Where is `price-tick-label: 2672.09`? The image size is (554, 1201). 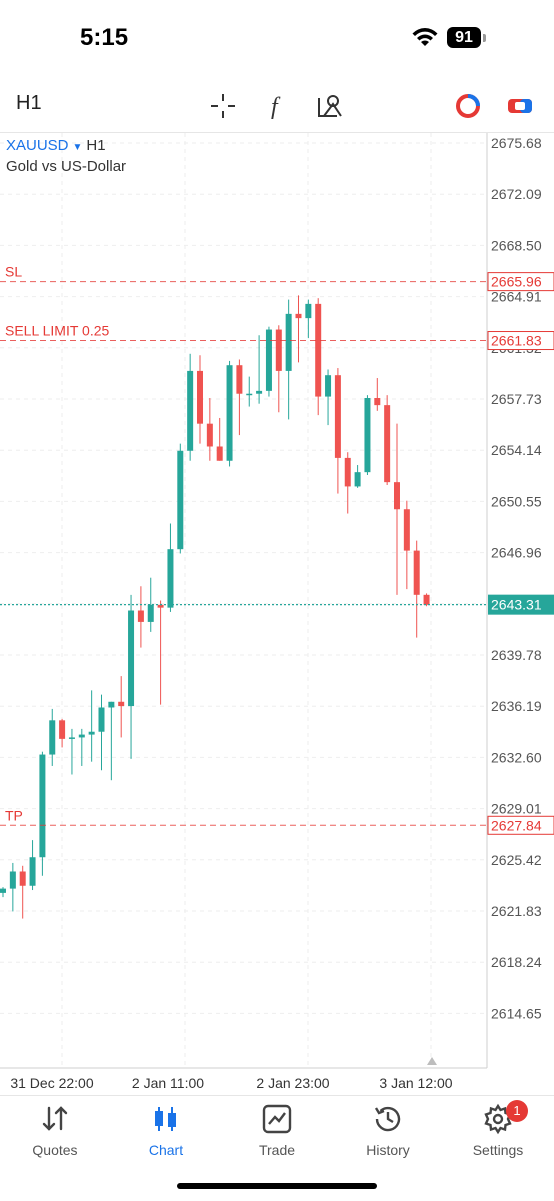 price-tick-label: 2672.09 is located at coordinates (516, 194).